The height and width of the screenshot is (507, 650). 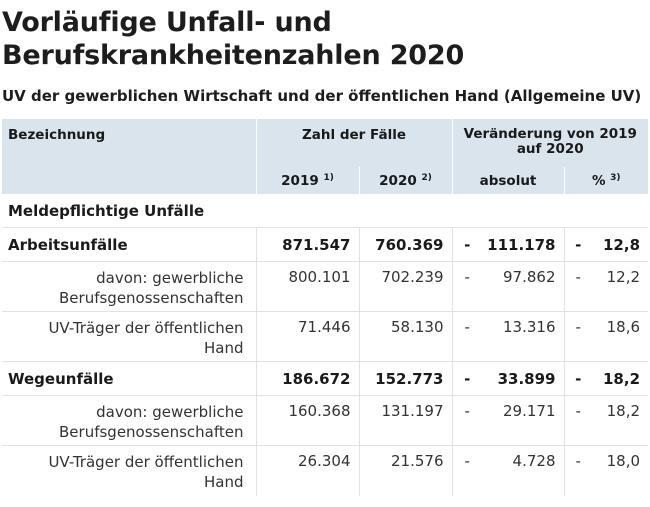 What do you see at coordinates (523, 470) in the screenshot?
I see `cell-abs: 4.728` at bounding box center [523, 470].